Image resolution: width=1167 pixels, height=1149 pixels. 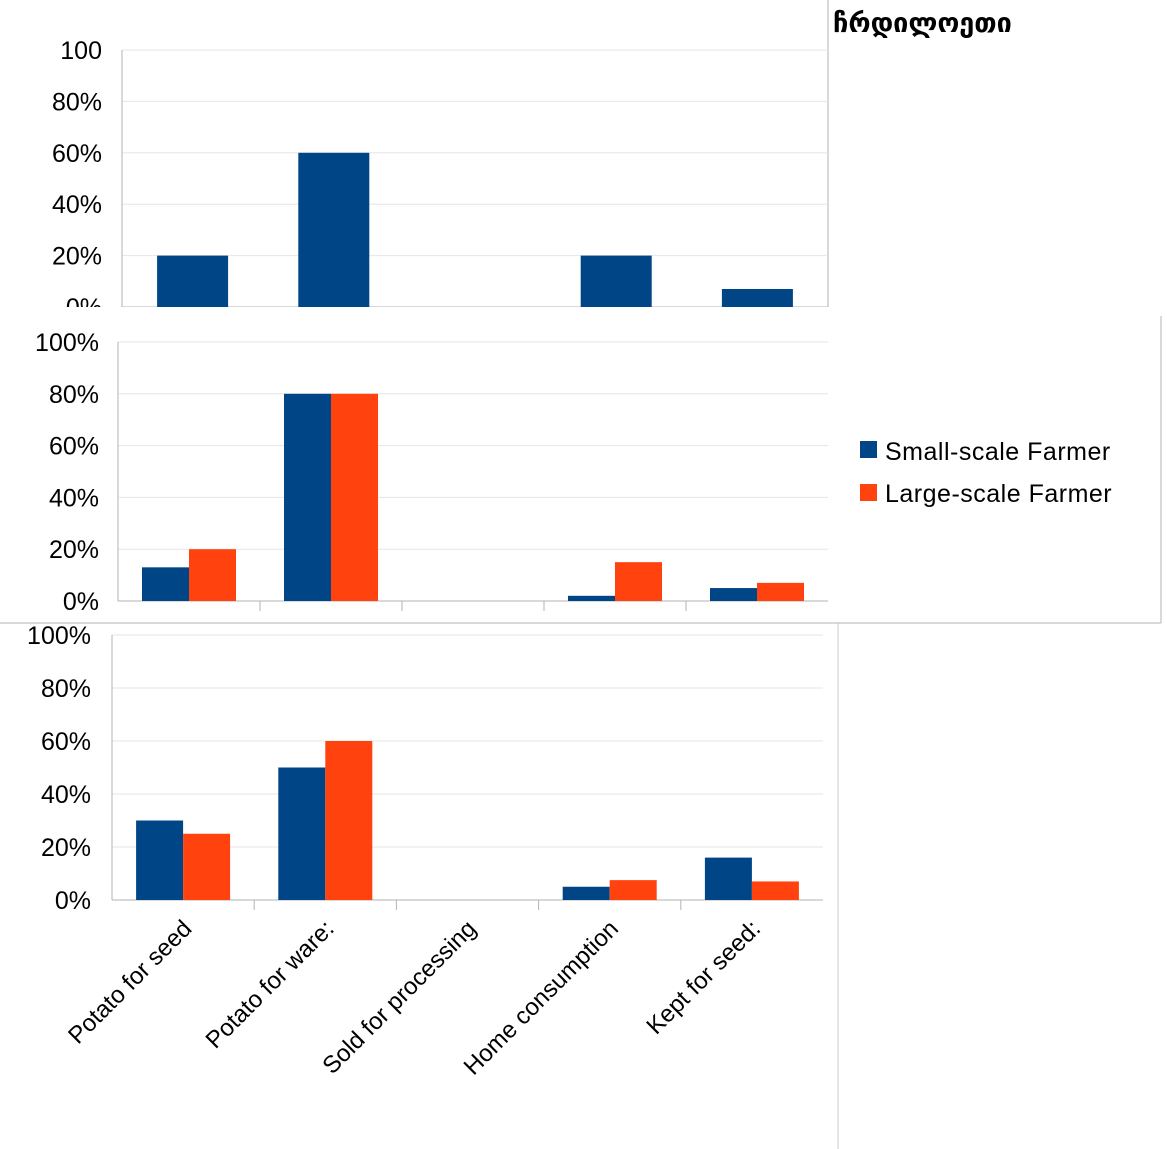 What do you see at coordinates (270, 984) in the screenshot?
I see `x-category-label: Potato for ware:` at bounding box center [270, 984].